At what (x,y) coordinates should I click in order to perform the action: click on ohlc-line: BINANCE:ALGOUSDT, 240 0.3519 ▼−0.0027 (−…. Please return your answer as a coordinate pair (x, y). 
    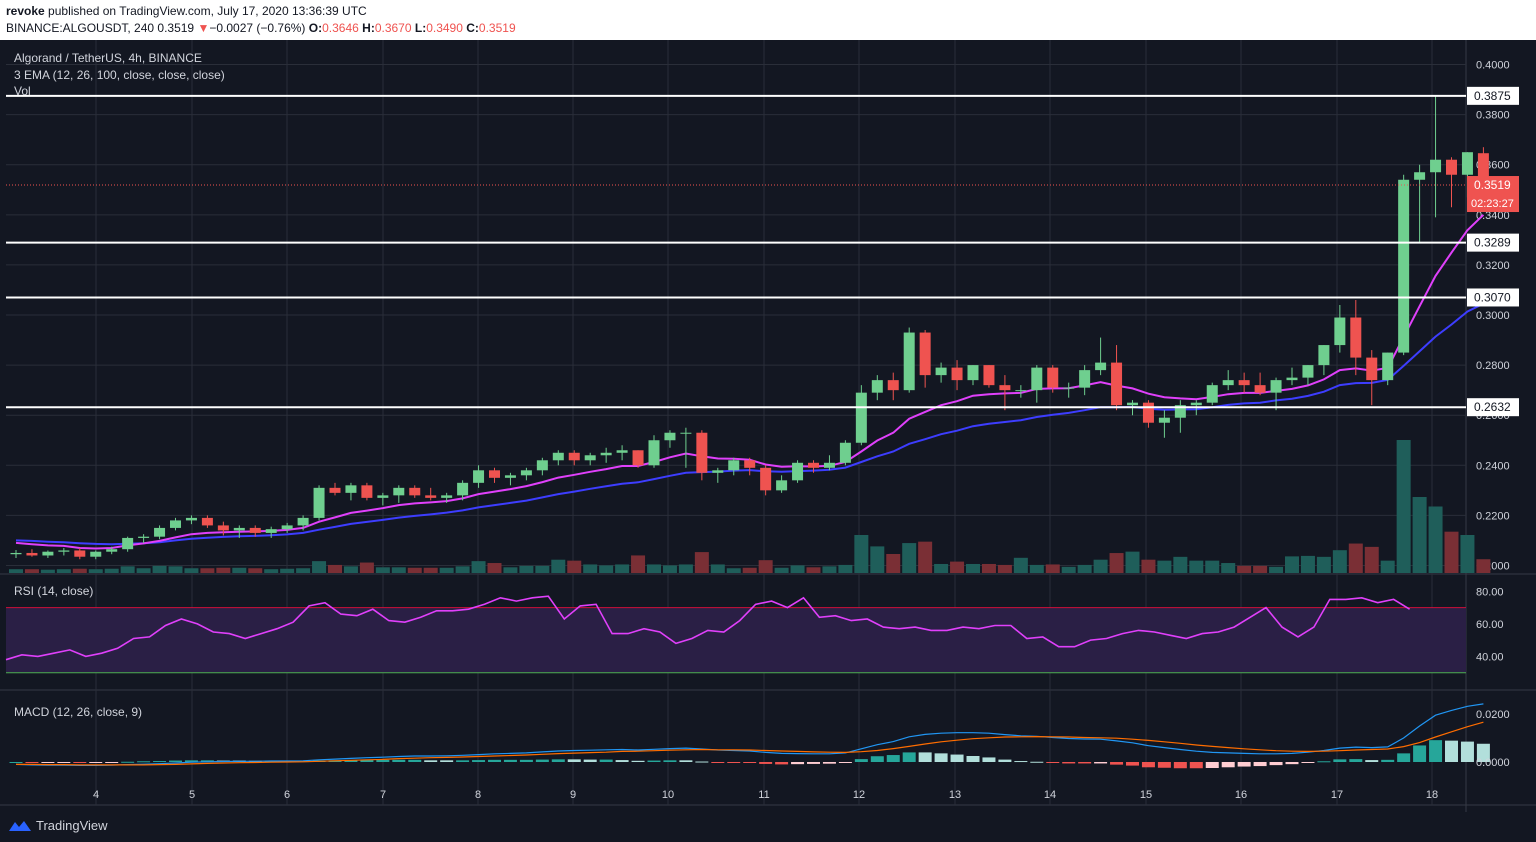
    Looking at the image, I should click on (261, 28).